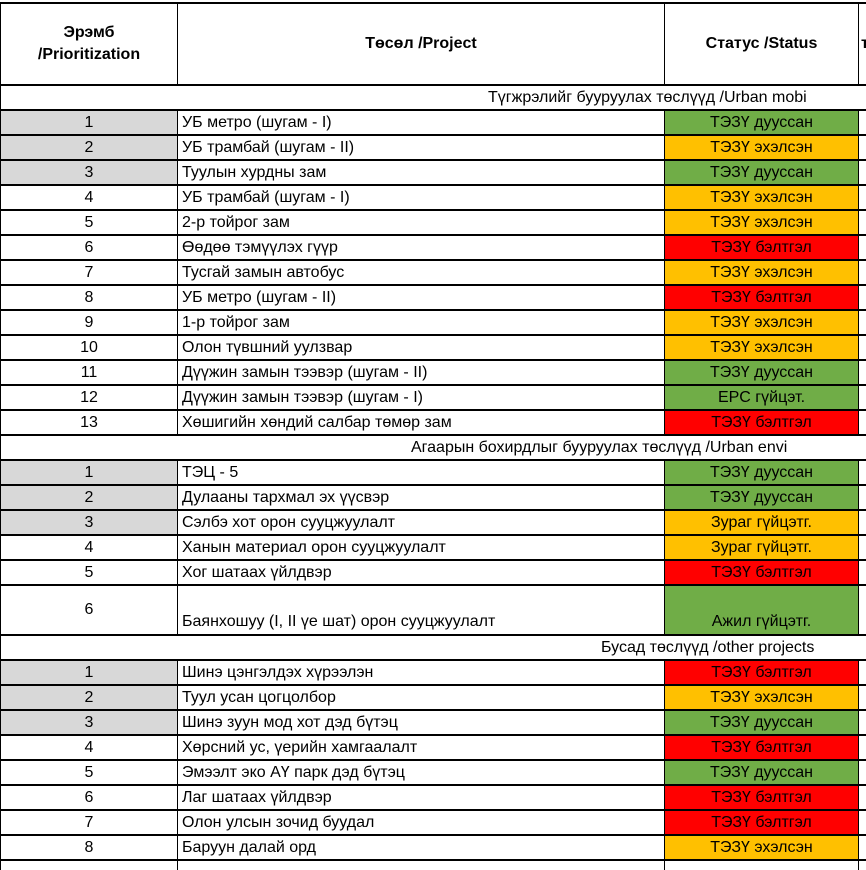  Describe the element at coordinates (421, 673) in the screenshot. I see `project-cell: Шинэ цэнгэлдэх хүрээлэн` at that location.